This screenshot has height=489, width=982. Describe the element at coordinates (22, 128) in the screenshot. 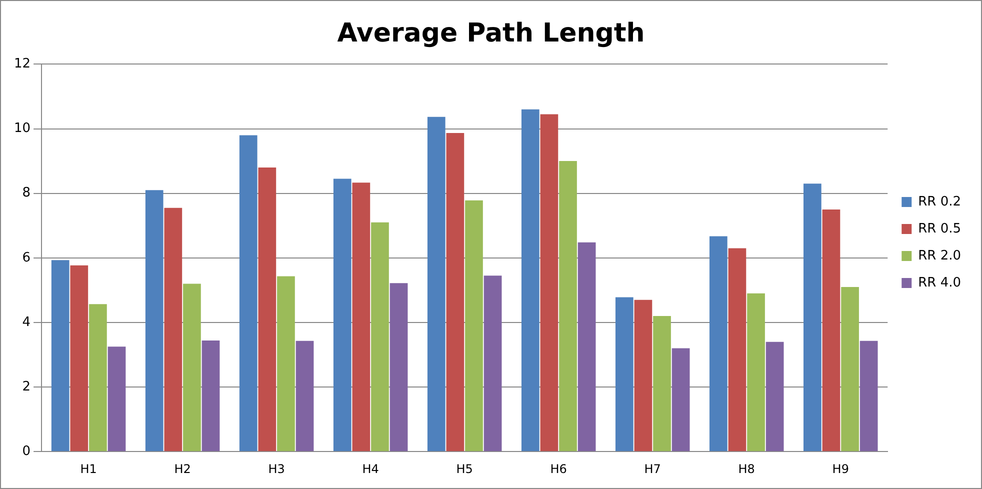

I see `y-tick-label: 10` at that location.